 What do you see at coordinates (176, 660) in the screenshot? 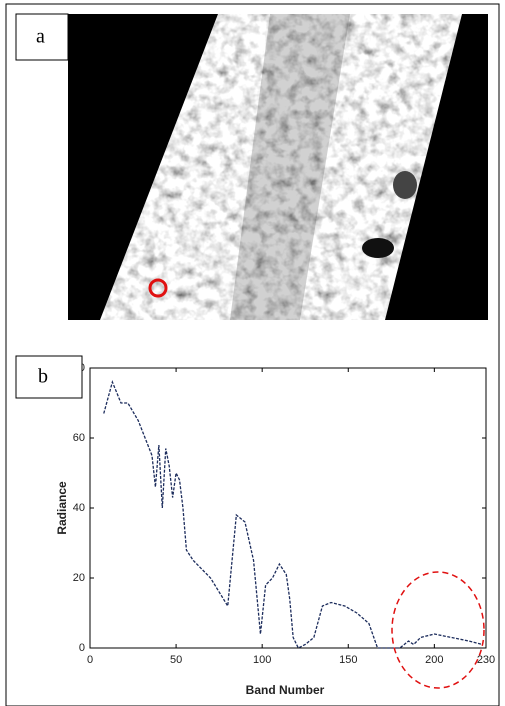
I see `x-tick-label: 50` at bounding box center [176, 660].